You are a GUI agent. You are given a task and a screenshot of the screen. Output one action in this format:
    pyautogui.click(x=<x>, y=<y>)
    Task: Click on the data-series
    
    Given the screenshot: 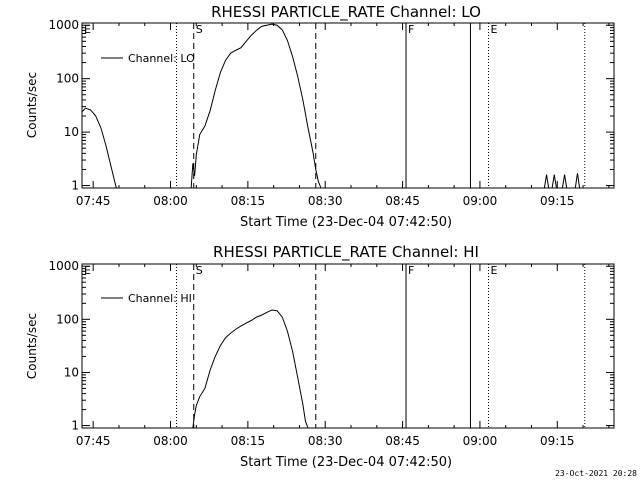 What is the action you would take?
    pyautogui.click(x=250, y=369)
    